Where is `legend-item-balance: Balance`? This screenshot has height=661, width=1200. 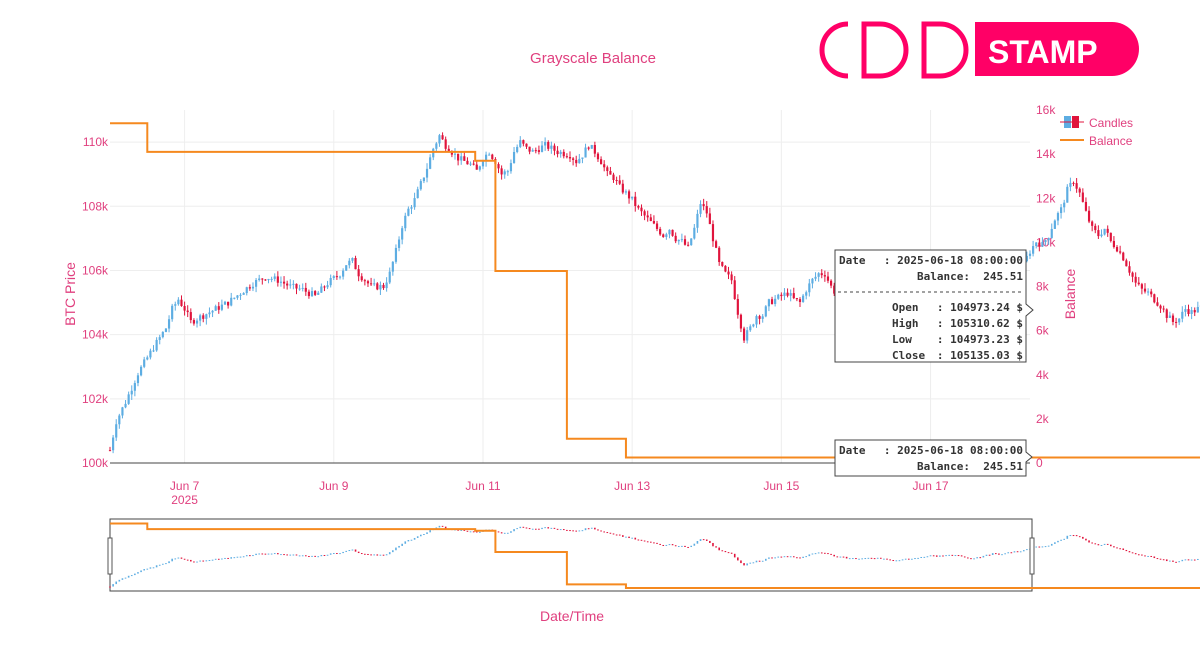
legend-item-balance: Balance is located at coordinates (1096, 141).